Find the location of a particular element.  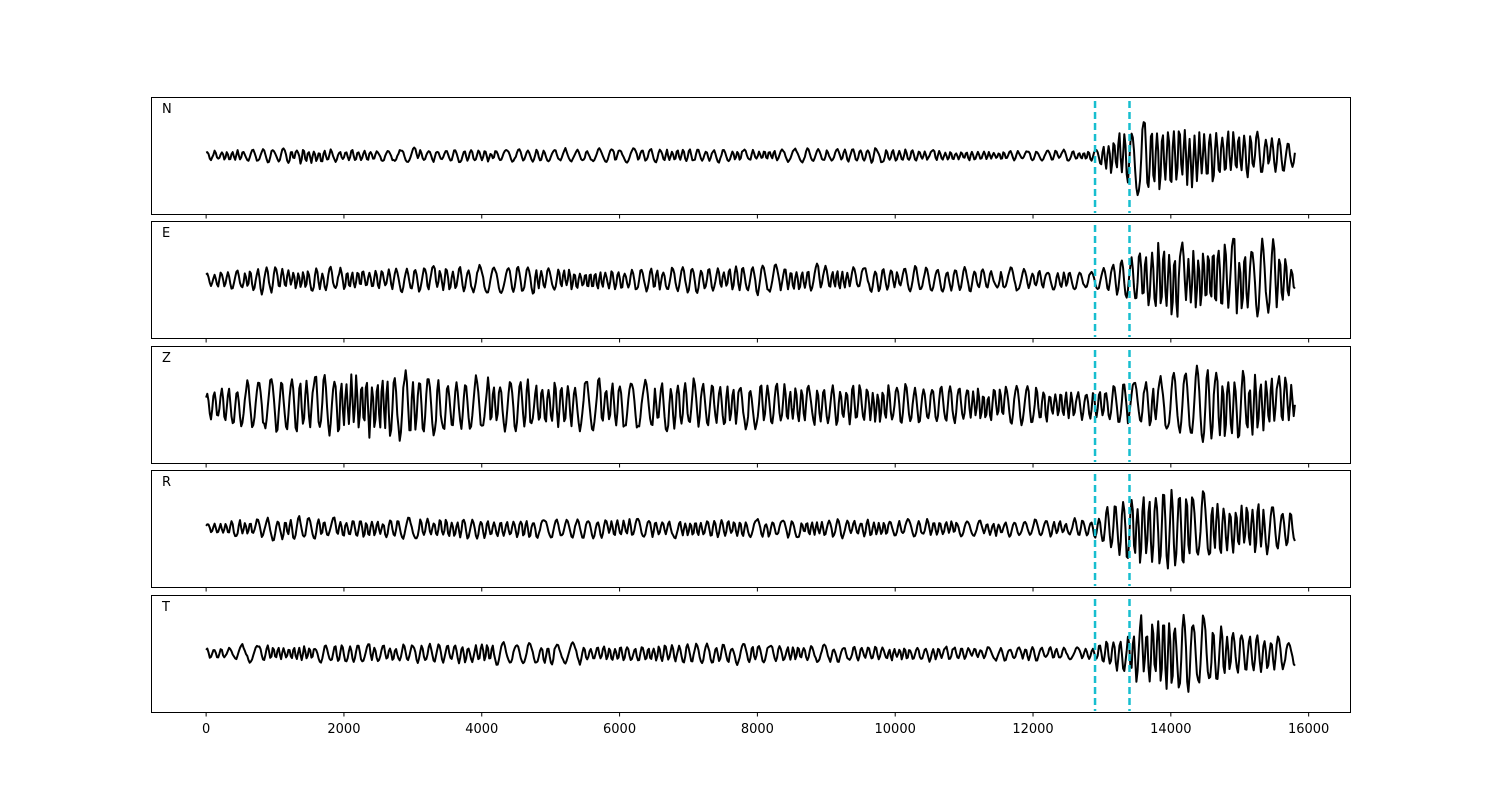

waveform-r is located at coordinates (750, 529).